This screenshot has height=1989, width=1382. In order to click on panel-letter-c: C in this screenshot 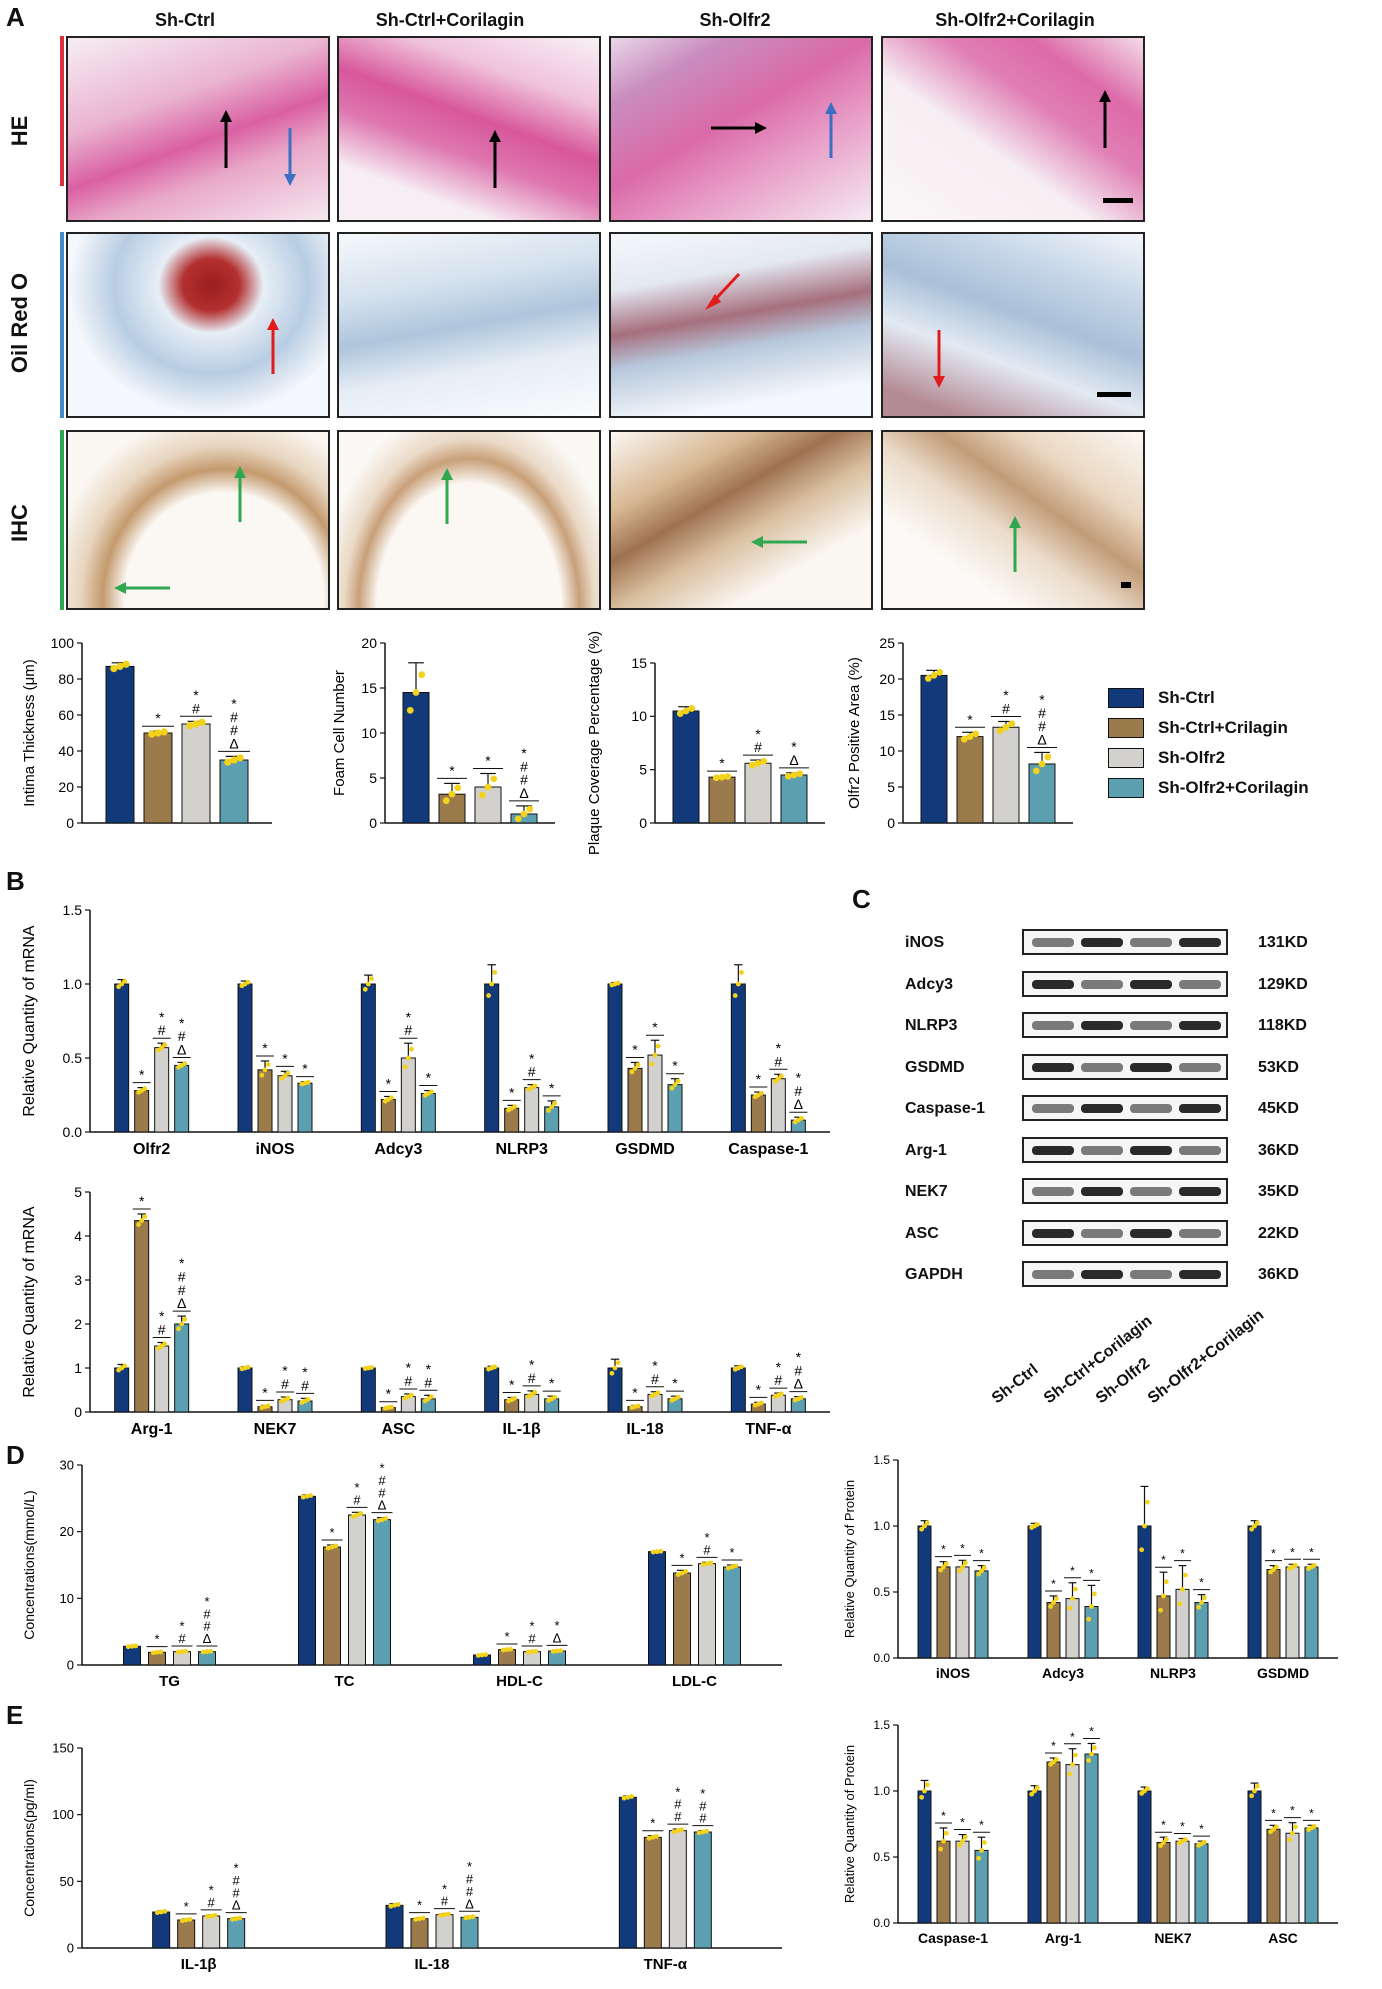, I will do `click(861, 899)`.